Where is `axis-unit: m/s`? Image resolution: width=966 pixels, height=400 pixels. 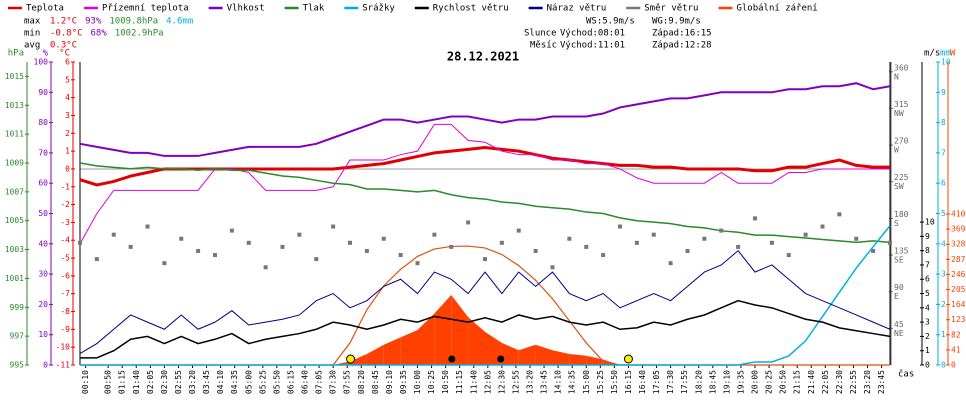 axis-unit: m/s is located at coordinates (932, 54).